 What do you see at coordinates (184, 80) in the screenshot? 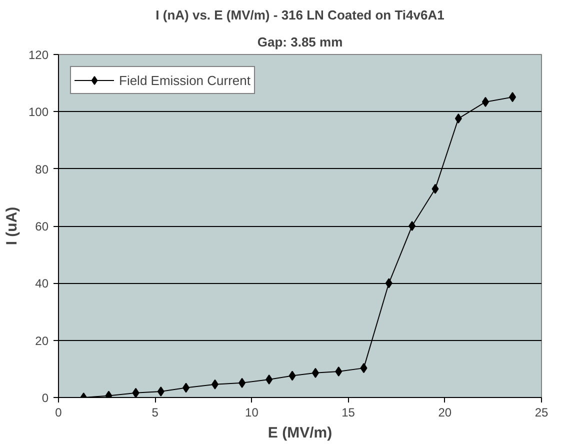
I see `legend-label: Field Emission Current` at bounding box center [184, 80].